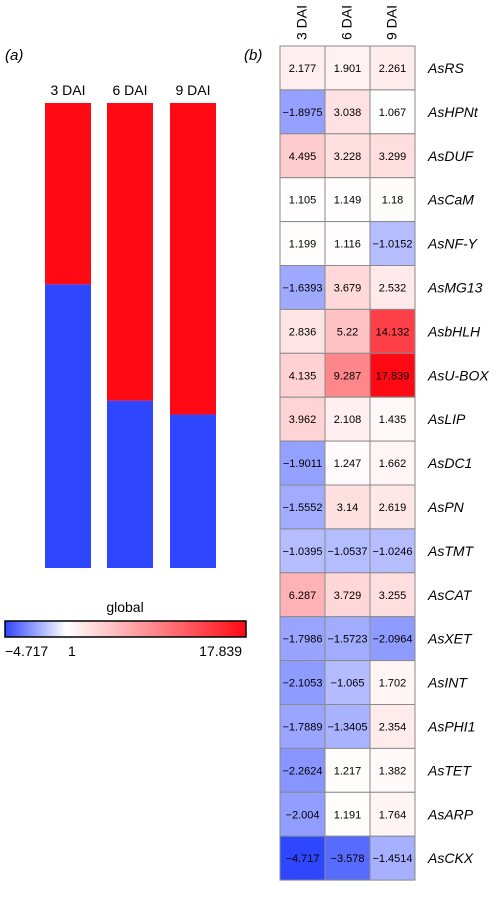 This screenshot has width=500, height=901. I want to click on bar-category-label: 3 DAI, so click(67, 90).